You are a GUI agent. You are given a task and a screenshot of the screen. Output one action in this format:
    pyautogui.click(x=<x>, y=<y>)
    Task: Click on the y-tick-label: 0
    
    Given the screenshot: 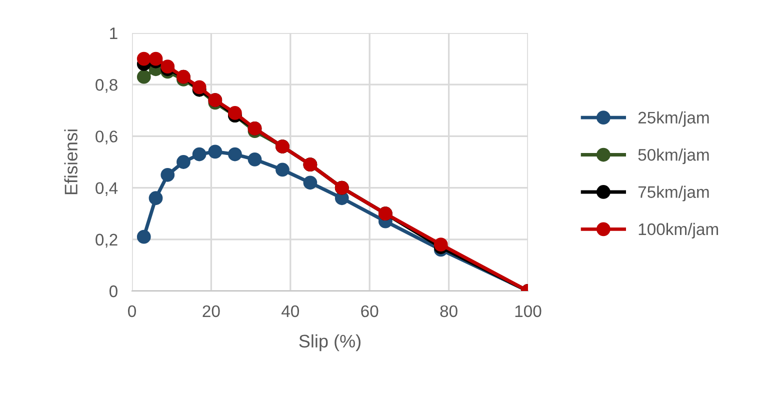 What is the action you would take?
    pyautogui.click(x=113, y=291)
    